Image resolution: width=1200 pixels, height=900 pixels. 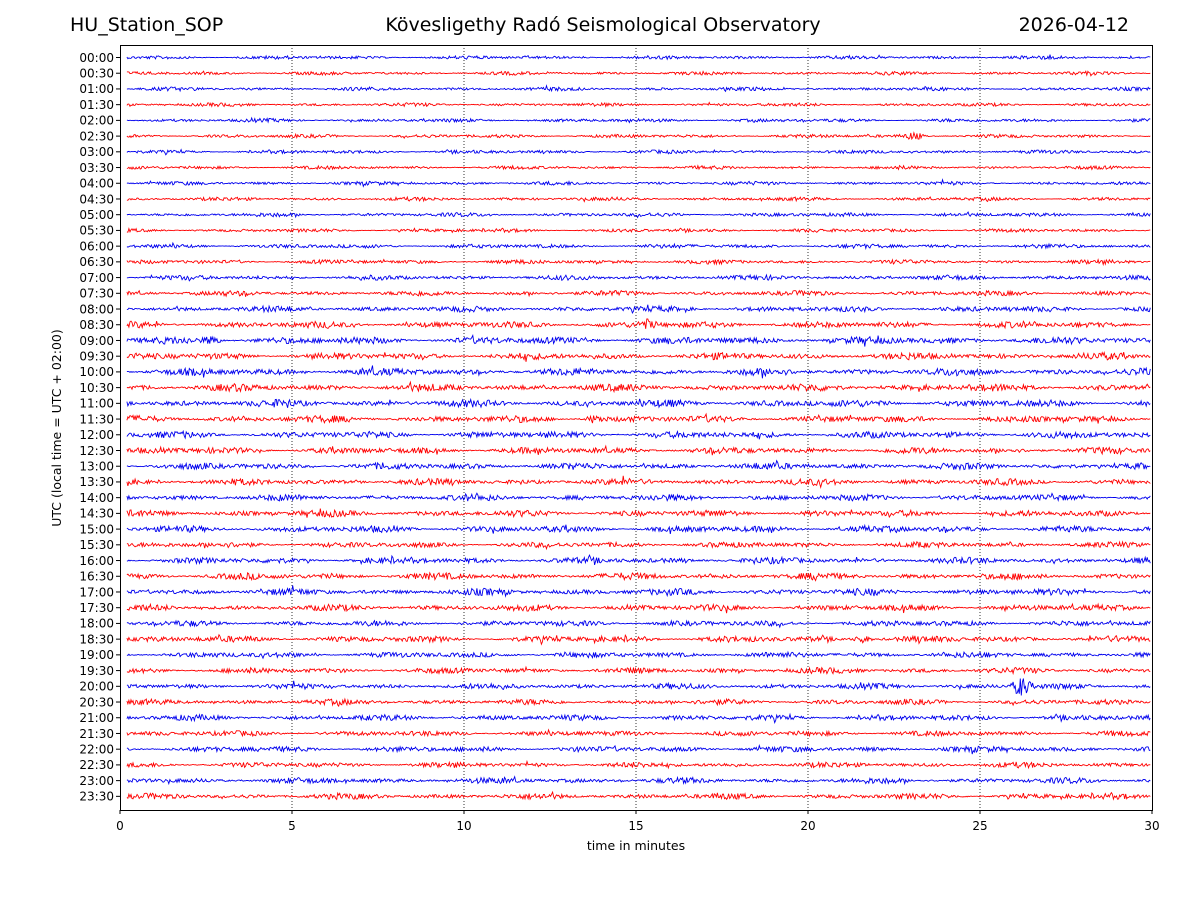 What do you see at coordinates (120, 826) in the screenshot?
I see `x-tick-label: 0` at bounding box center [120, 826].